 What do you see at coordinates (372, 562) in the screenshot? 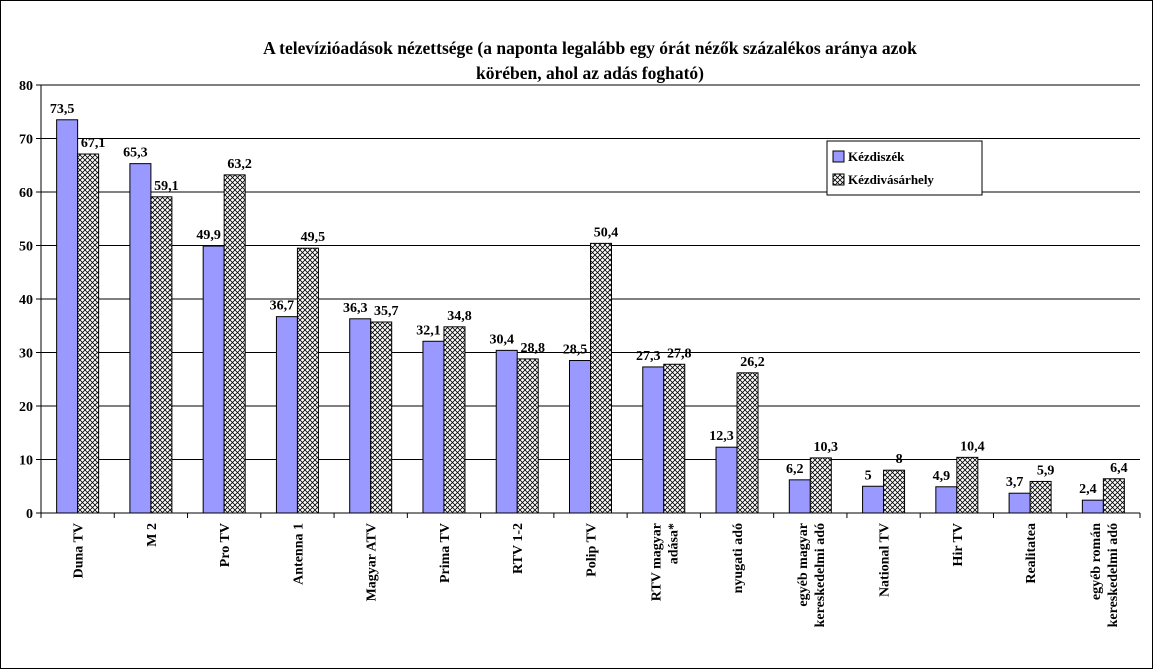
I see `category-label: Magyar ATV` at bounding box center [372, 562].